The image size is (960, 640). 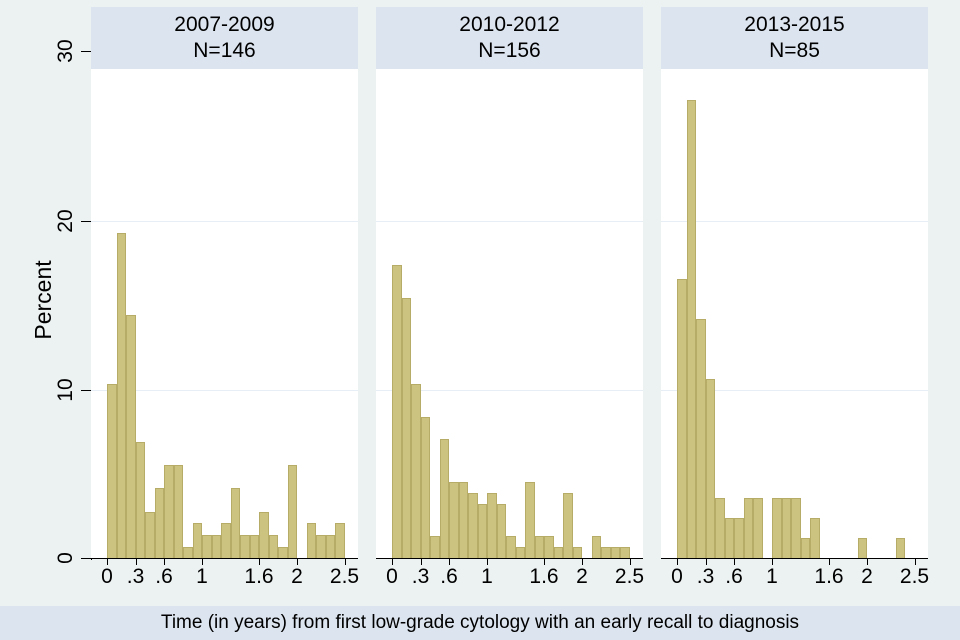 What do you see at coordinates (509, 24) in the screenshot?
I see `panel-title: 2010-2012` at bounding box center [509, 24].